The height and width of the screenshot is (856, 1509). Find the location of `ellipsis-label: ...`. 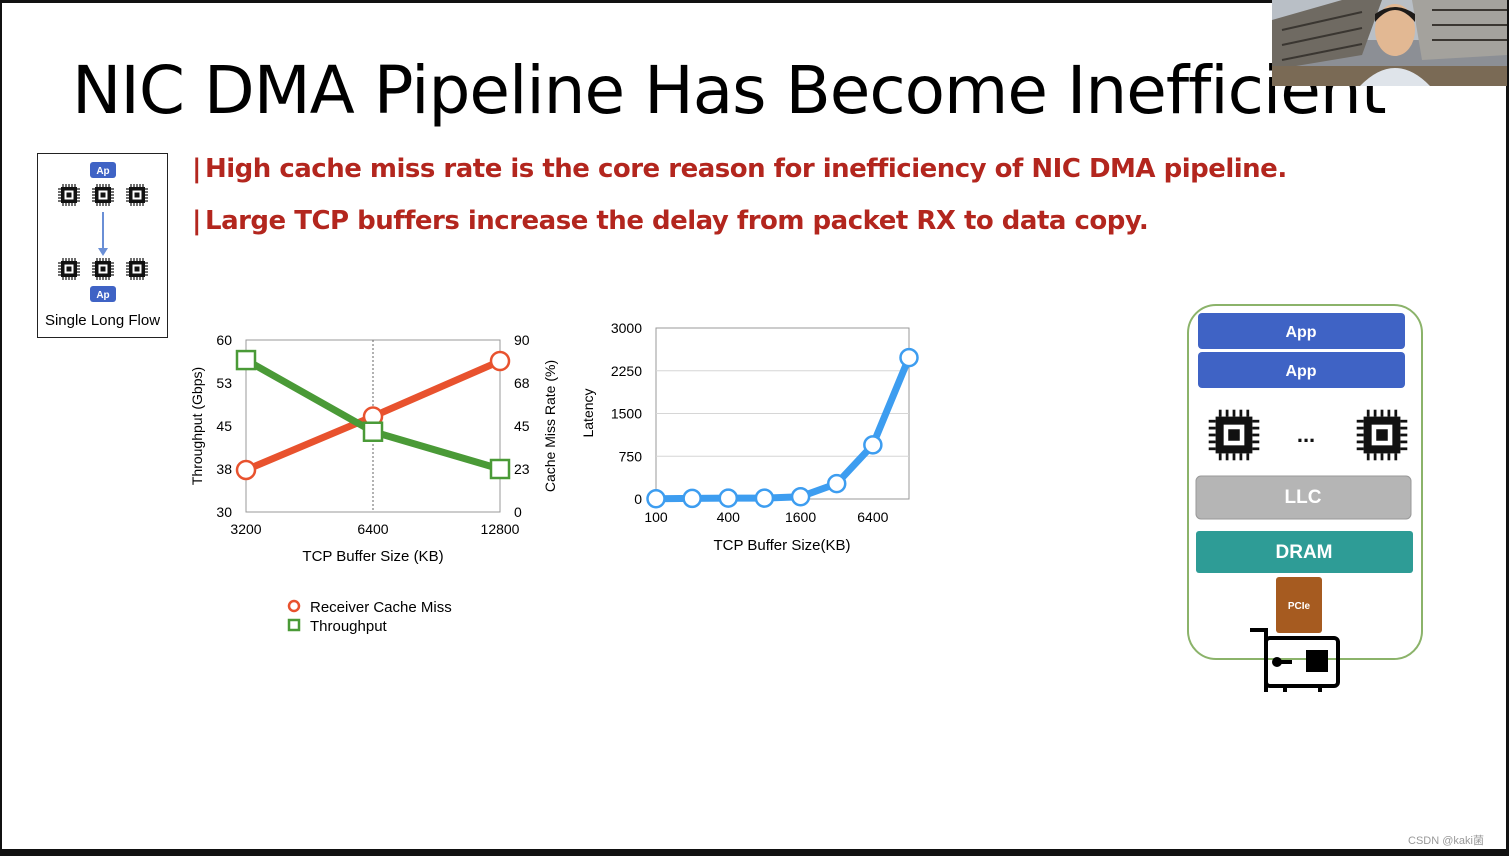

ellipsis-label: ... is located at coordinates (1306, 434).